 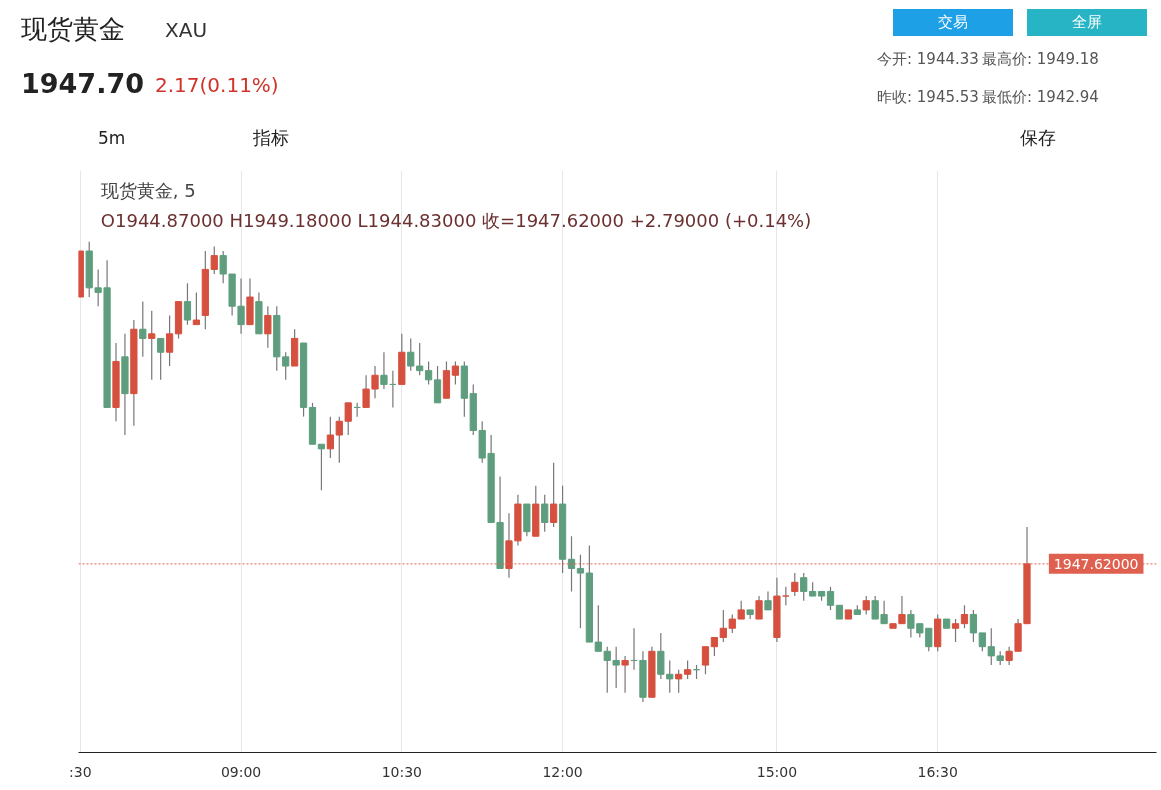 What do you see at coordinates (271, 138) in the screenshot?
I see `text: 指标` at bounding box center [271, 138].